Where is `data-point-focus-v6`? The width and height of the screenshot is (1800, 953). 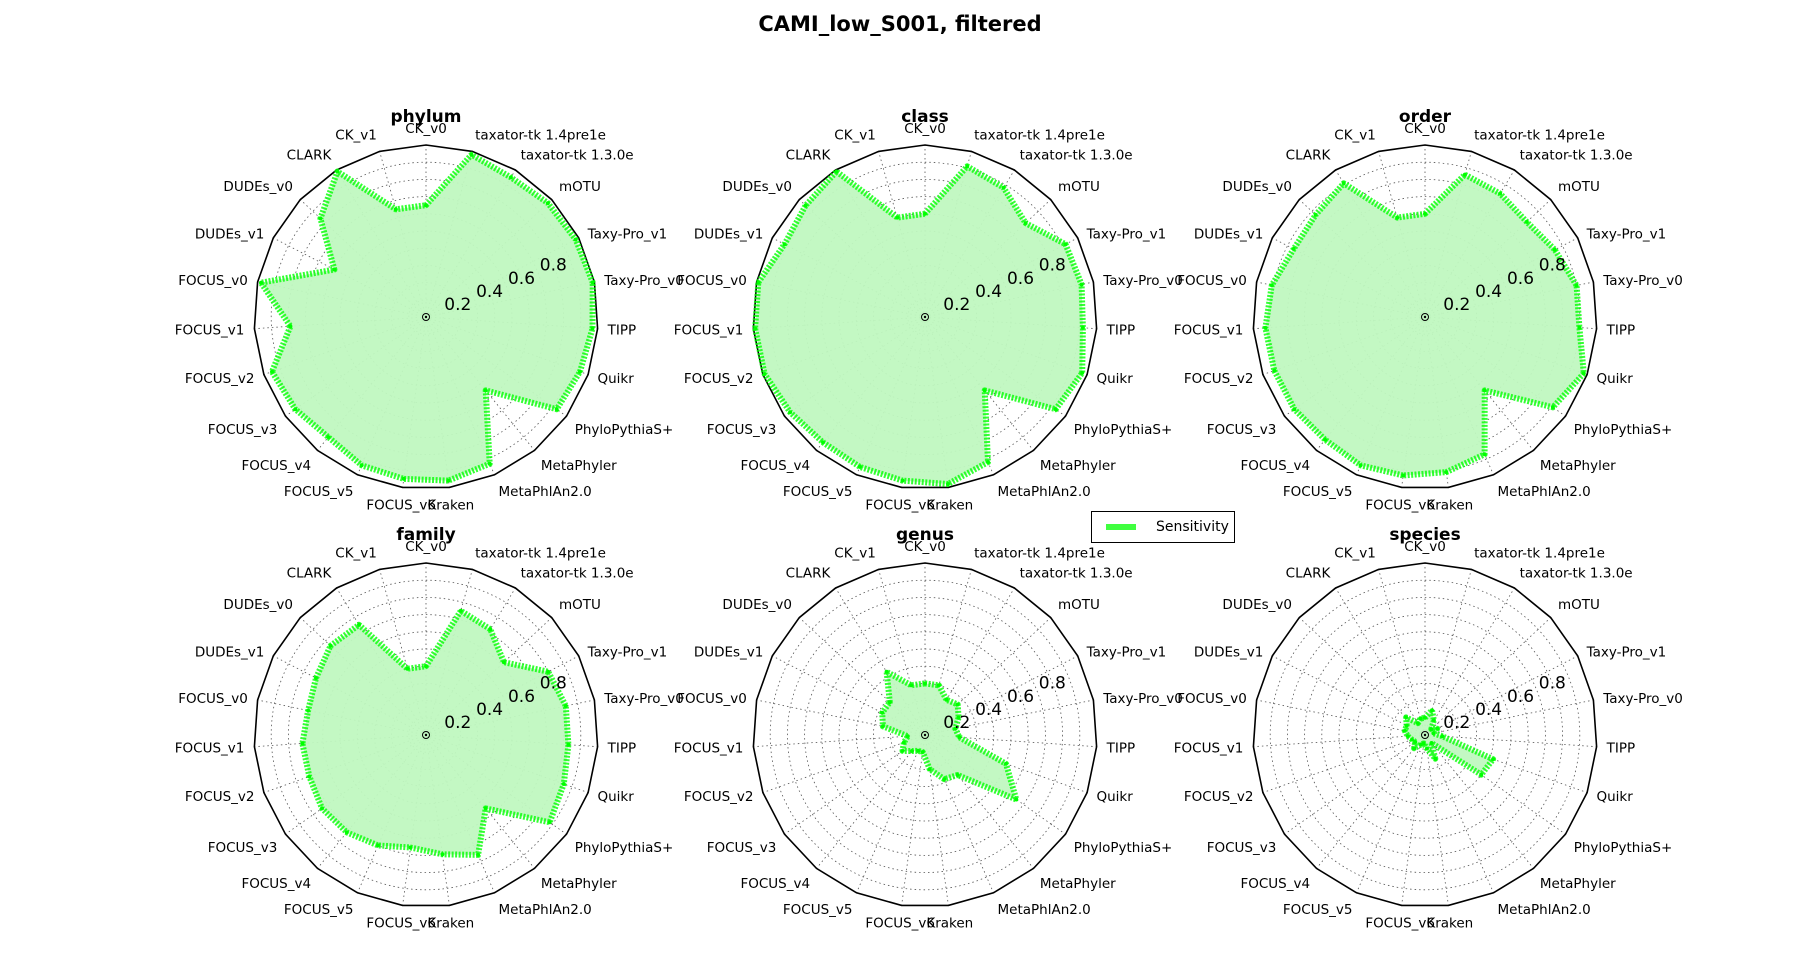
data-point-focus-v6 is located at coordinates (403, 478).